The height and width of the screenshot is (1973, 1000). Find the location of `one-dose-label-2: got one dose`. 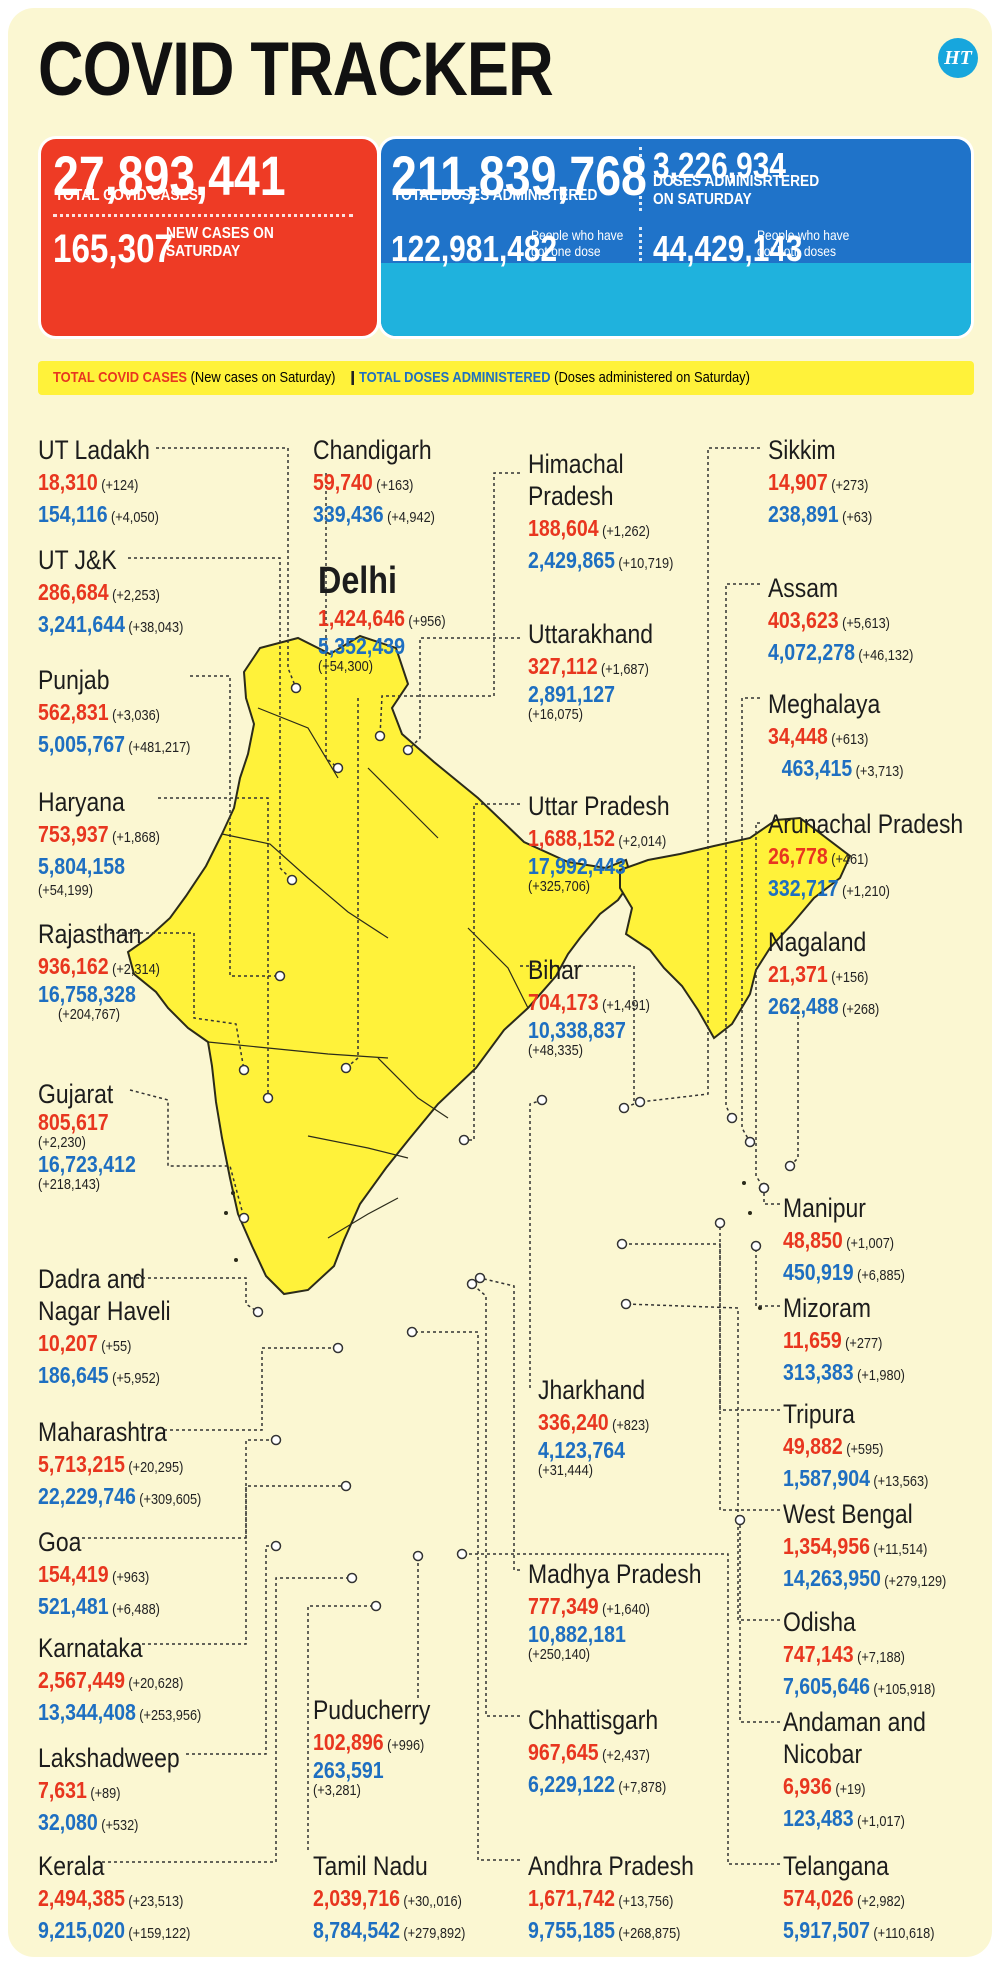

one-dose-label-2: got one dose is located at coordinates (566, 251).